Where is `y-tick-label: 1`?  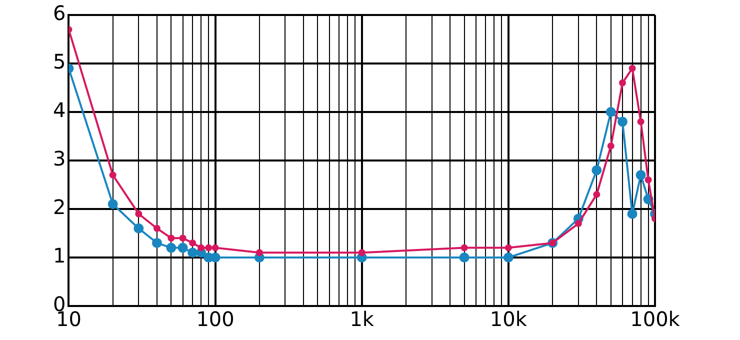 y-tick-label: 1 is located at coordinates (59, 256).